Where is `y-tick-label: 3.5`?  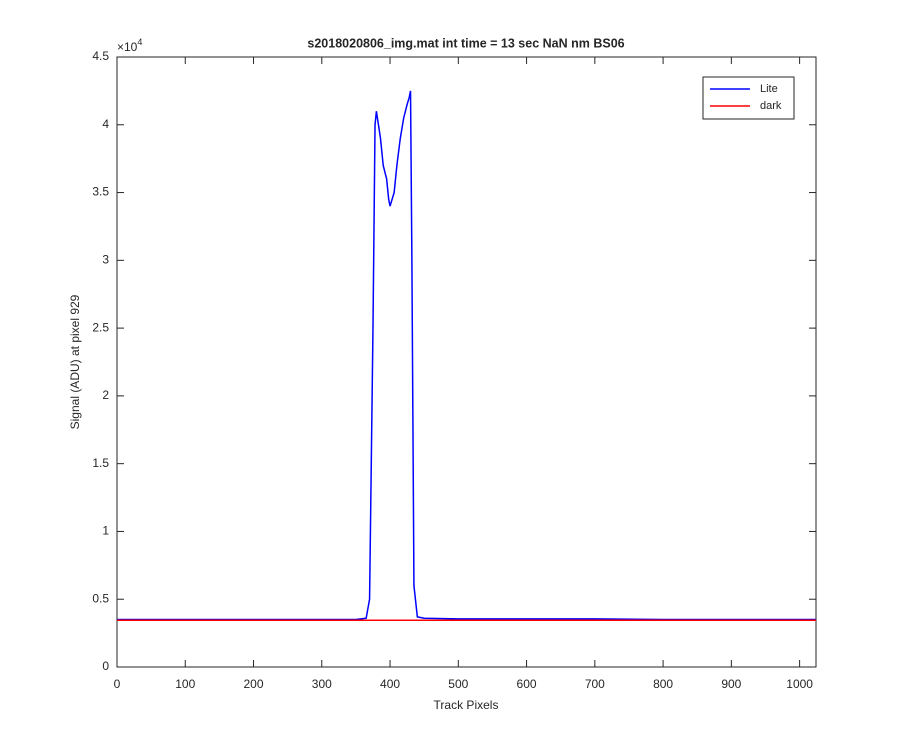
y-tick-label: 3.5 is located at coordinates (100, 192).